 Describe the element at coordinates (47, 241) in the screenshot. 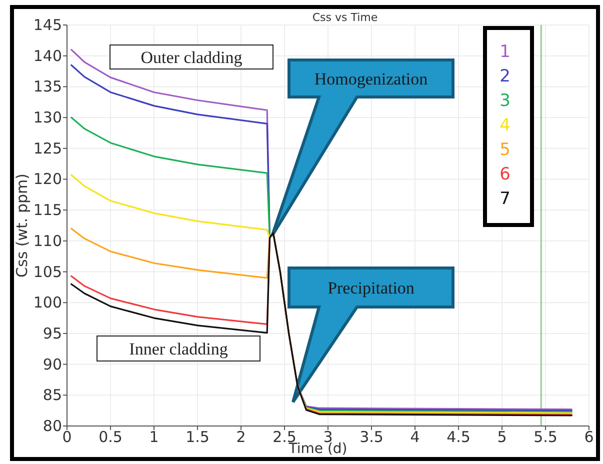

I see `y-tick-label: 110` at that location.